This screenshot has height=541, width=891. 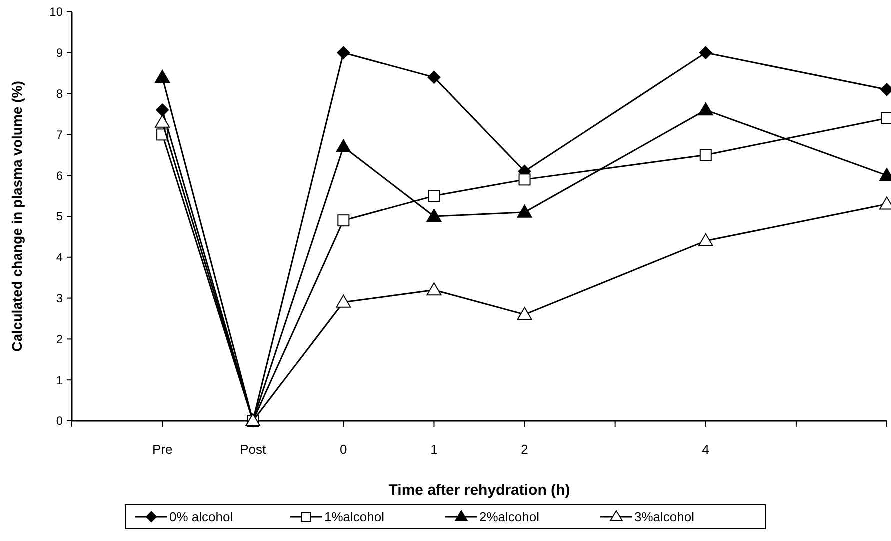 What do you see at coordinates (479, 490) in the screenshot?
I see `x-axis-title: Time after rehydration (h)` at bounding box center [479, 490].